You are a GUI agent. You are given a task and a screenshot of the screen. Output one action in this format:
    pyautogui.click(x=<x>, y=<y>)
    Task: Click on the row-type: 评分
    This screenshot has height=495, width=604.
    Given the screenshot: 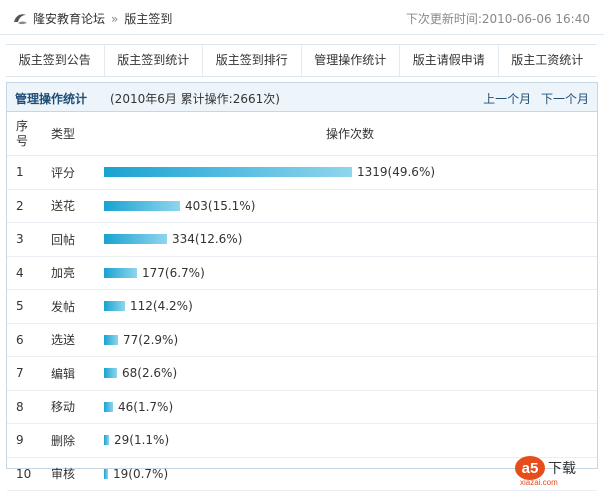 What is the action you would take?
    pyautogui.click(x=74, y=172)
    